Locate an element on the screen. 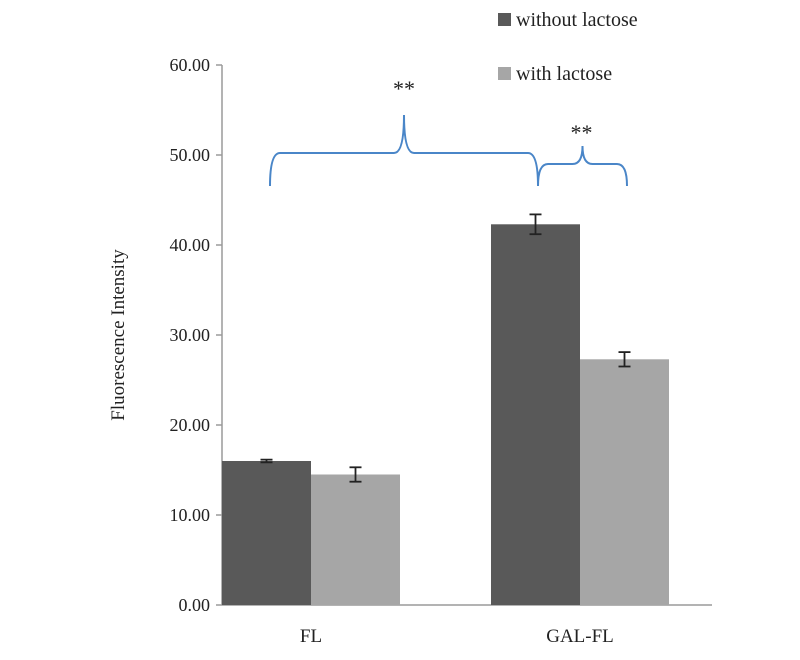 The height and width of the screenshot is (660, 800). y-tick-label: 0.00 is located at coordinates (195, 605).